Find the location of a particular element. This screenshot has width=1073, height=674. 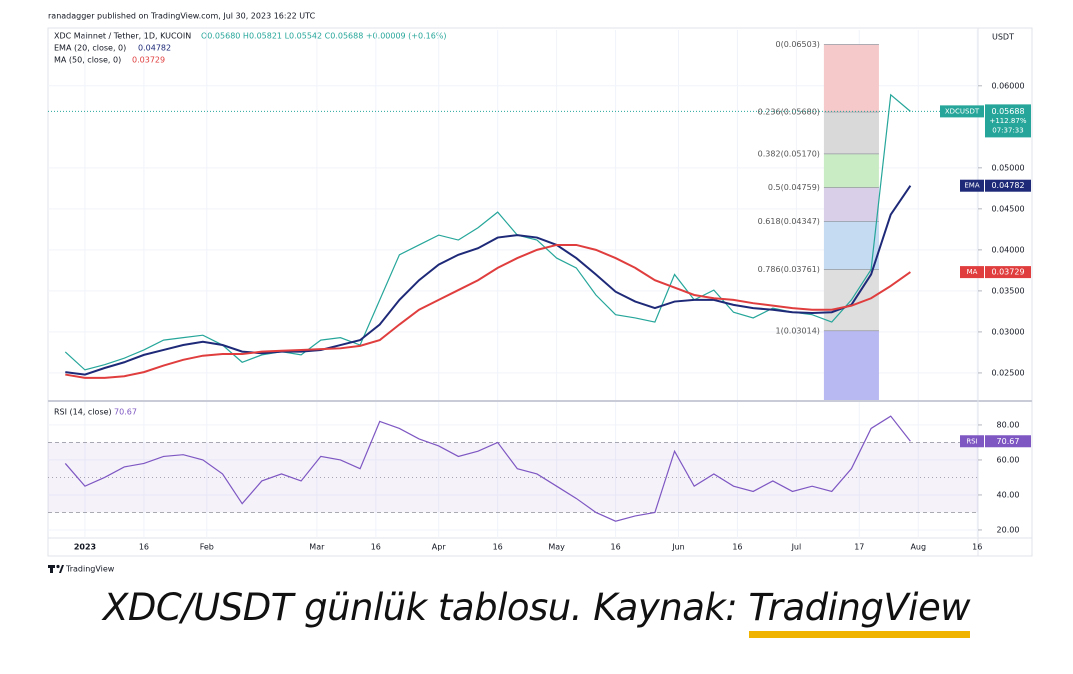

tag-value: 0.03729 is located at coordinates (1007, 272).